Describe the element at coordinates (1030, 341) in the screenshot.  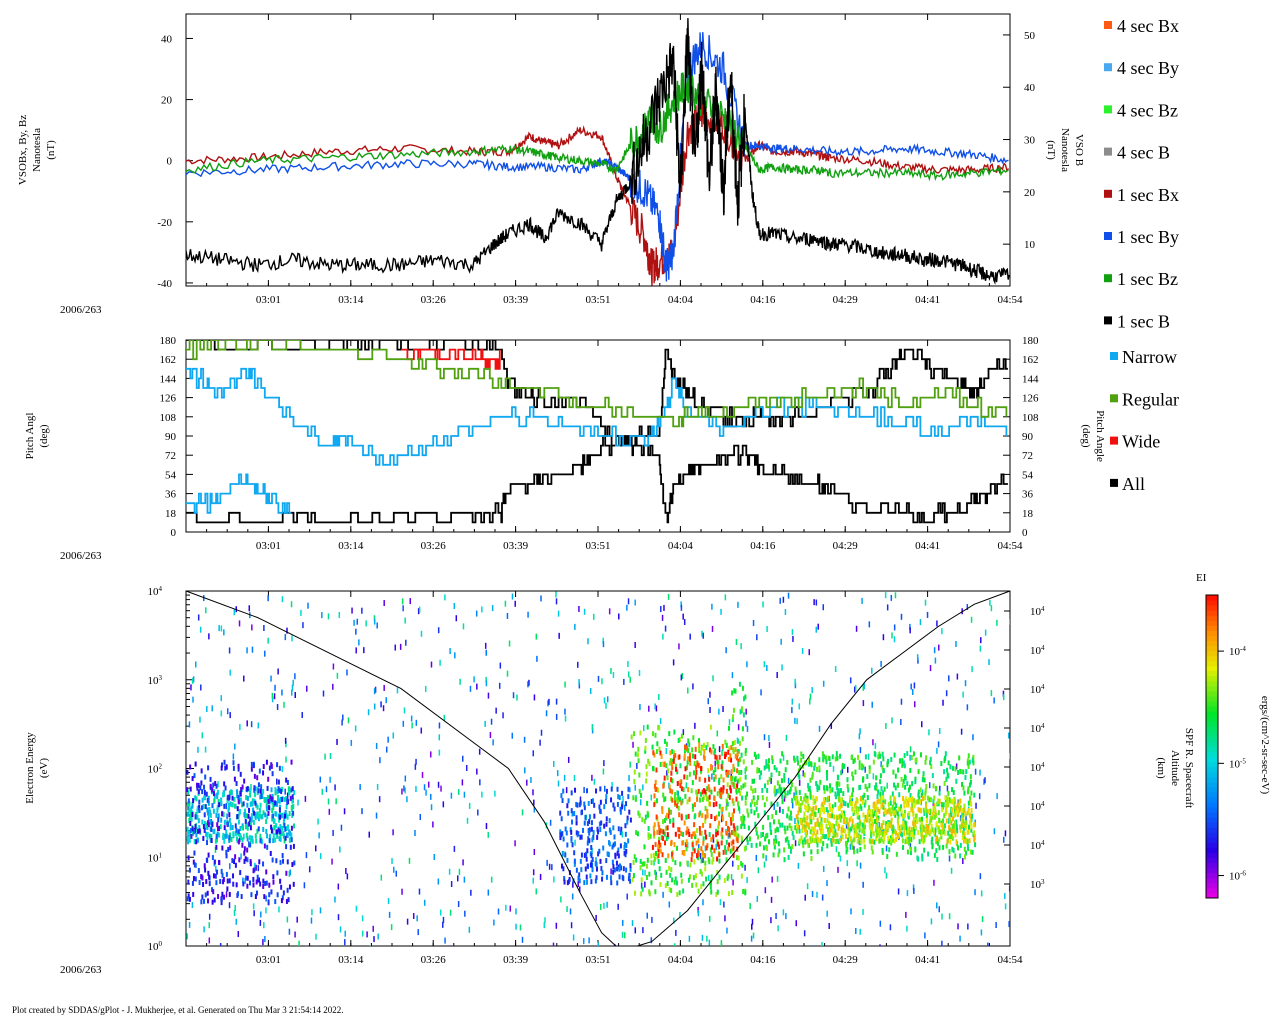
I see `y-tick-label-right: 180` at that location.